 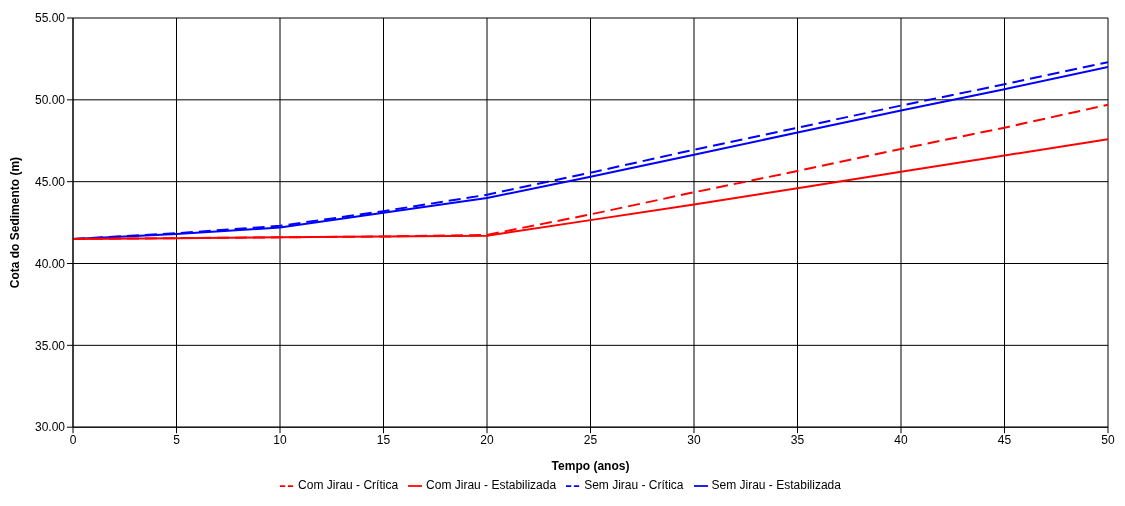 What do you see at coordinates (491, 485) in the screenshot?
I see `legend-label: Com Jirau - Estabilizada` at bounding box center [491, 485].